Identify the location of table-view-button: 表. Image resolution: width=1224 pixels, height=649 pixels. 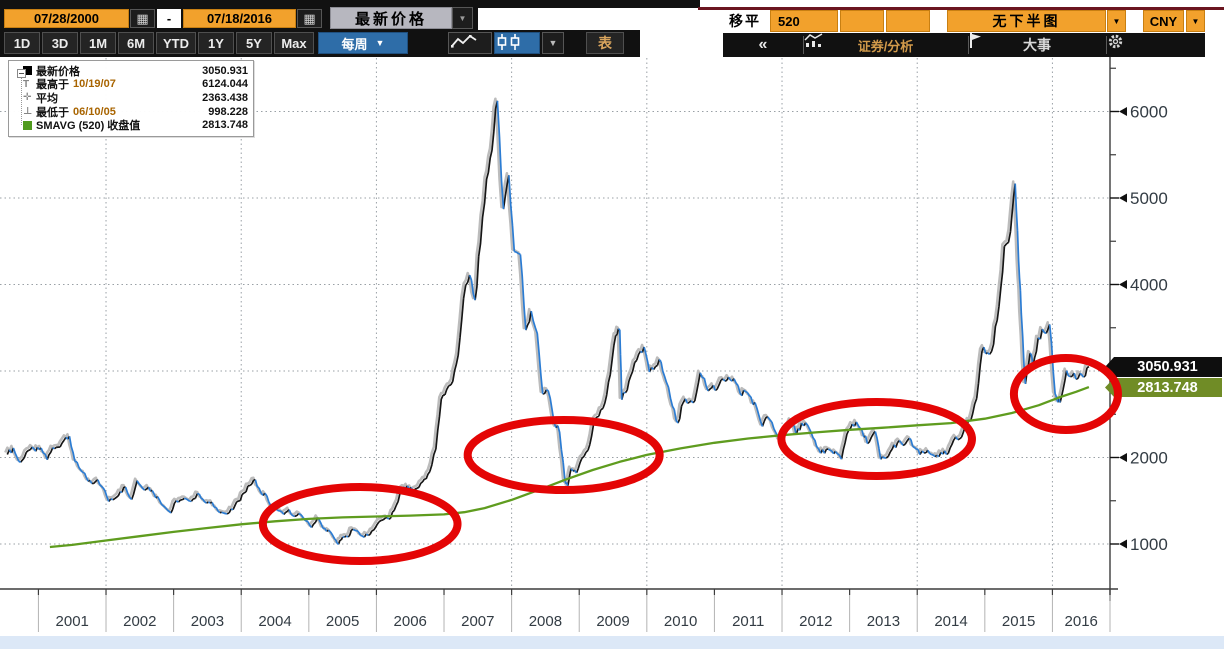
(605, 43).